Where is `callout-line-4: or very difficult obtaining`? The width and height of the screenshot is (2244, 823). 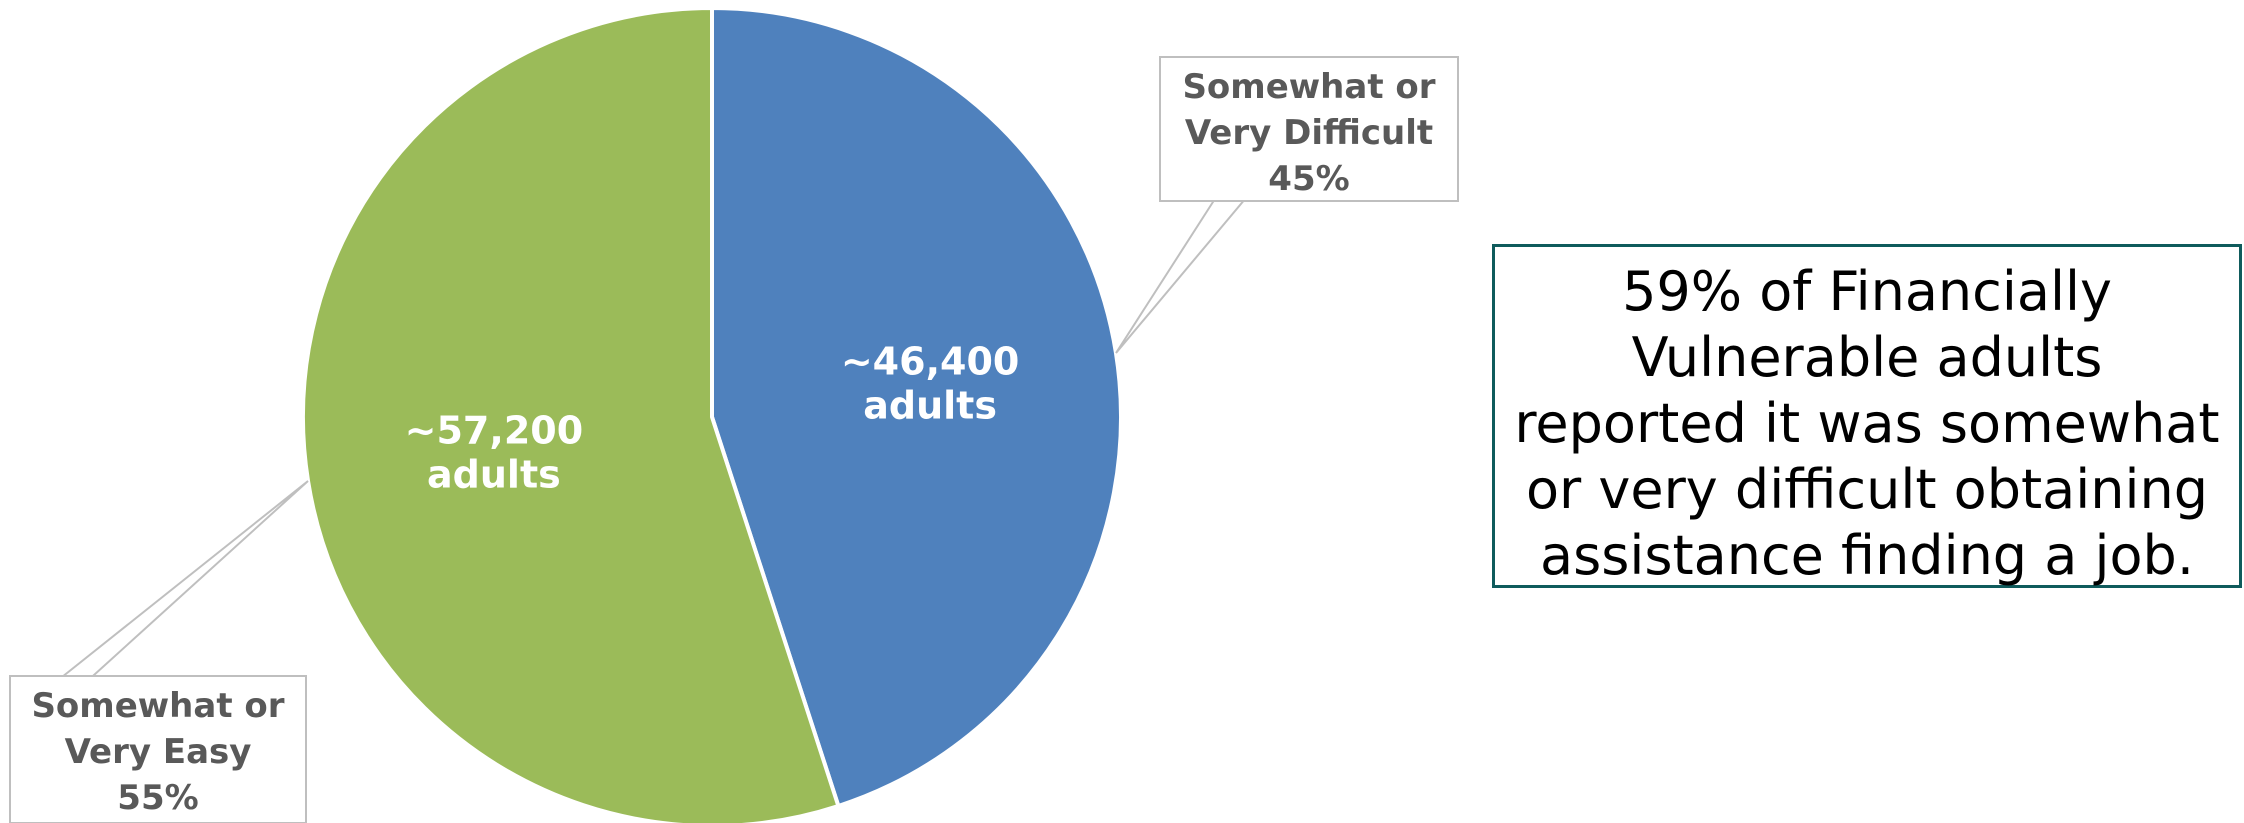
callout-line-4: or very difficult obtaining is located at coordinates (1867, 489).